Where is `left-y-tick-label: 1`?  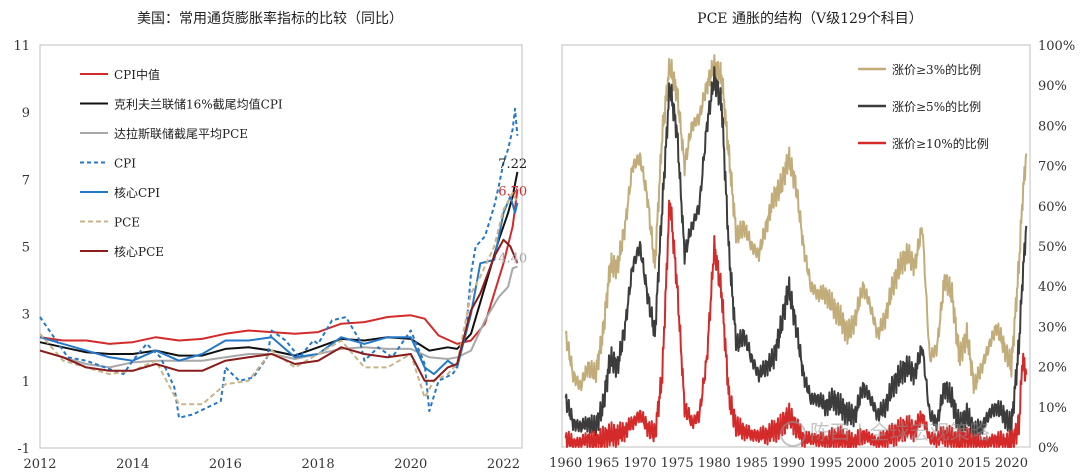 left-y-tick-label: 1 is located at coordinates (26, 382).